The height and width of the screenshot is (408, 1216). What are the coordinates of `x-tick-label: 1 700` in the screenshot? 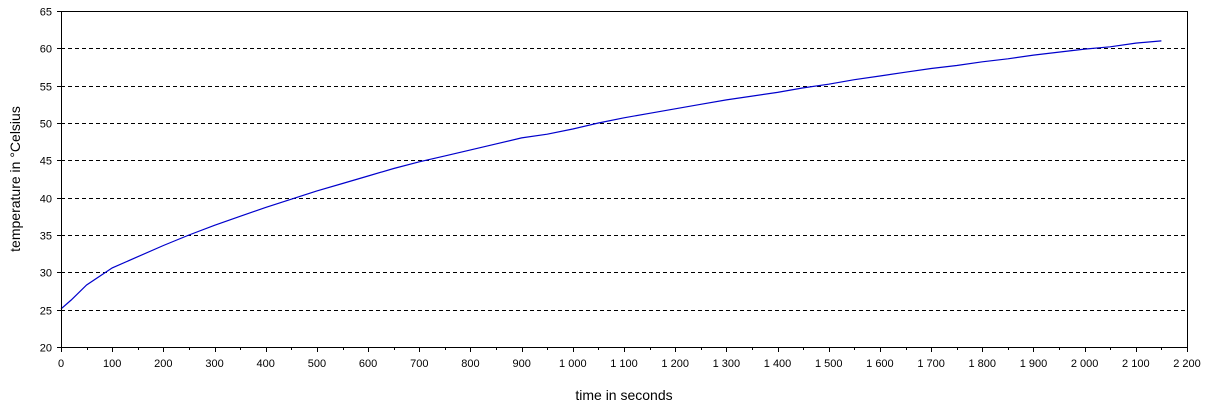 It's located at (931, 364).